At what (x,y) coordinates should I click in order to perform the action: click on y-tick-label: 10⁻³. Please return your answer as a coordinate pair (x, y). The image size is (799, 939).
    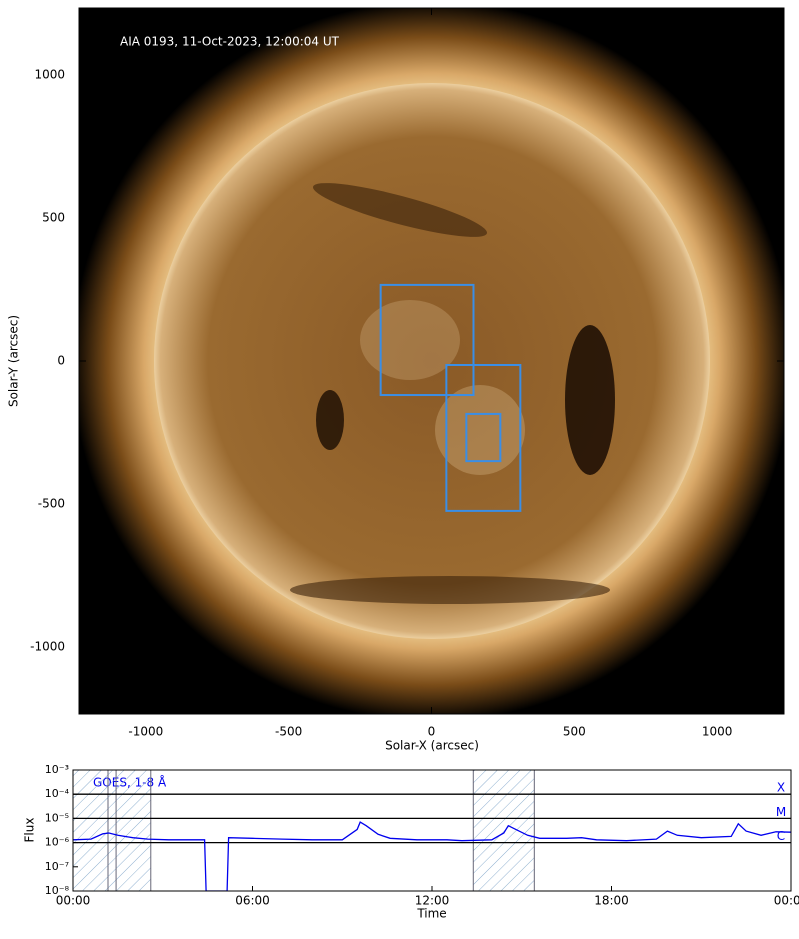
    Looking at the image, I should click on (57, 769).